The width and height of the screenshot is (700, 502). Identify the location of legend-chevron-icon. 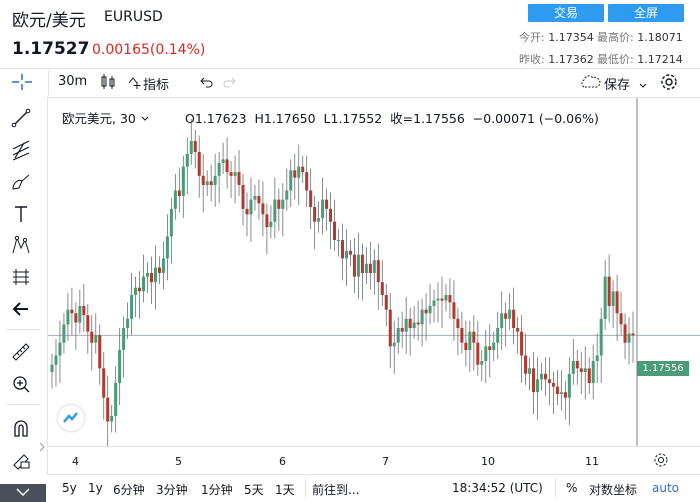
(145, 119).